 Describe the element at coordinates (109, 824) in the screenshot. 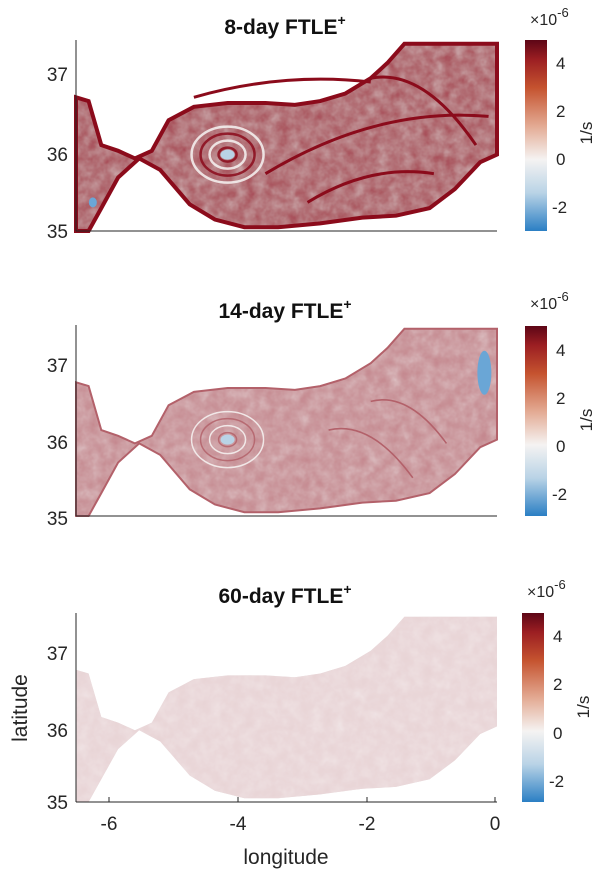

I see `x-tick-label-minus6: -6` at that location.